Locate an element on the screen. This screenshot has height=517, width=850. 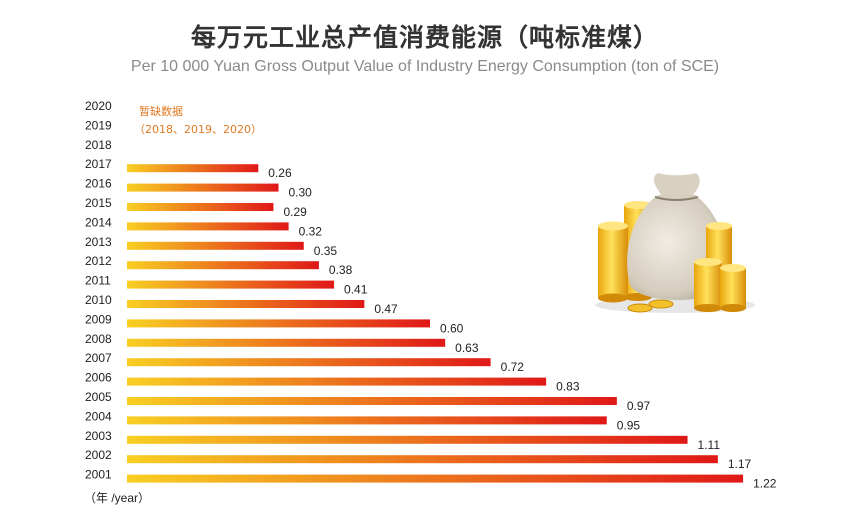
value-label-2014: 0.32 is located at coordinates (311, 231).